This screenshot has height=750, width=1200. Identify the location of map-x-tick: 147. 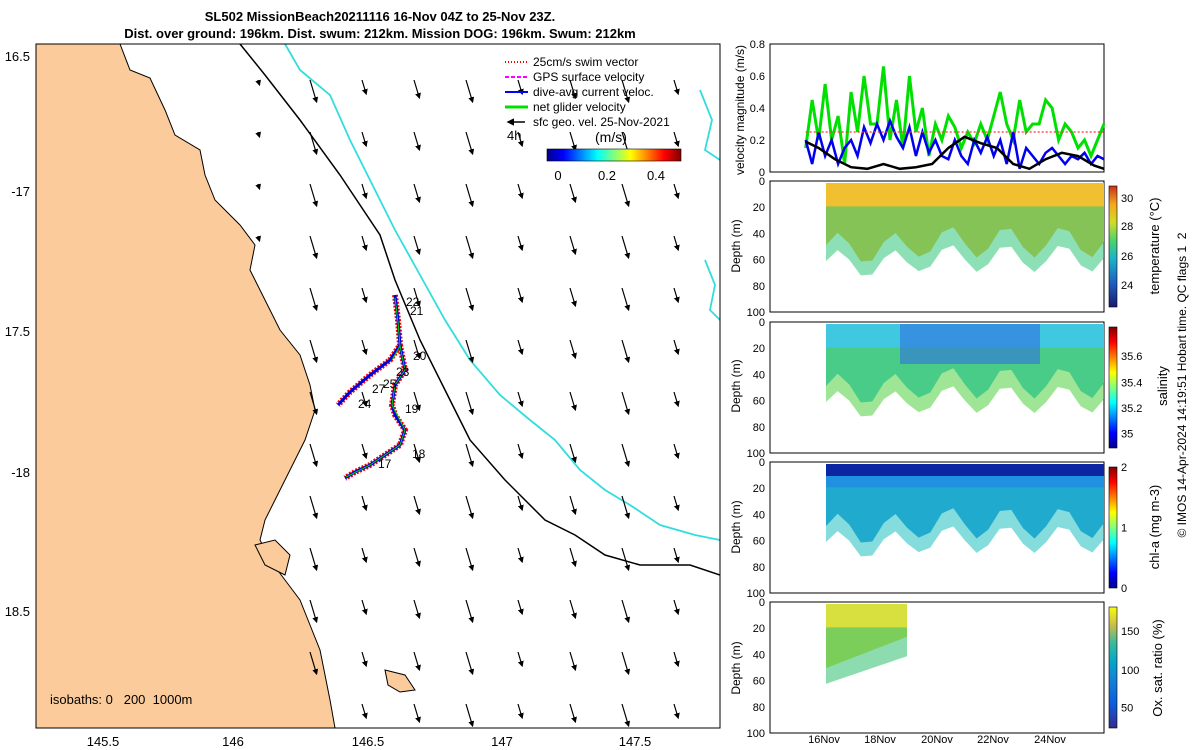
(502, 741).